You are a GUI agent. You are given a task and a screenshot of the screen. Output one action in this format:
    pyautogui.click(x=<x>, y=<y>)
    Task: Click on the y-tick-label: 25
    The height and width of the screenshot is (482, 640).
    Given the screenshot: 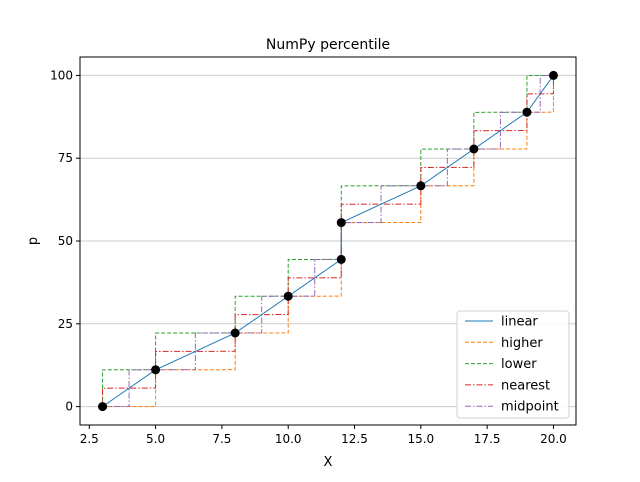 What is the action you would take?
    pyautogui.click(x=65, y=324)
    